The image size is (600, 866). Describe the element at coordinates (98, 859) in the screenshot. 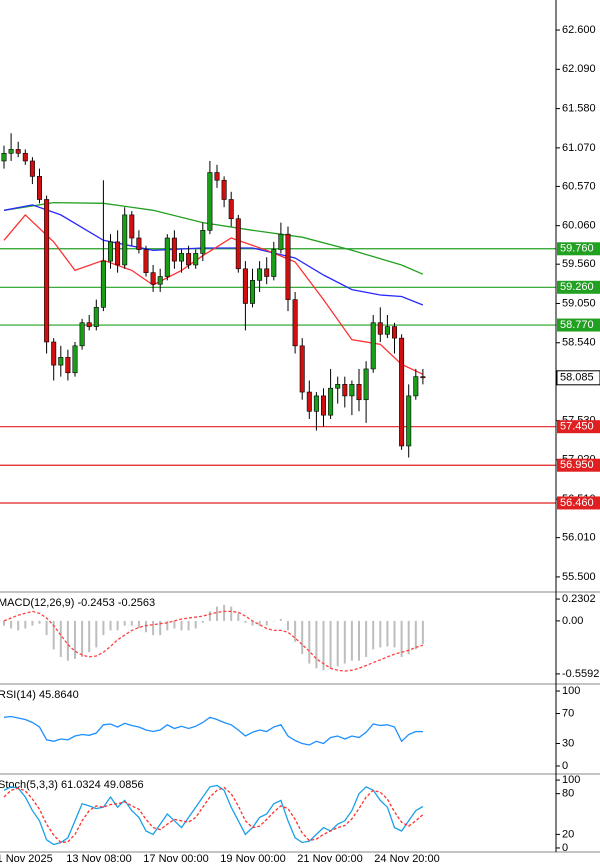

I see `x-tick-label: 13 Nov 08:00` at that location.